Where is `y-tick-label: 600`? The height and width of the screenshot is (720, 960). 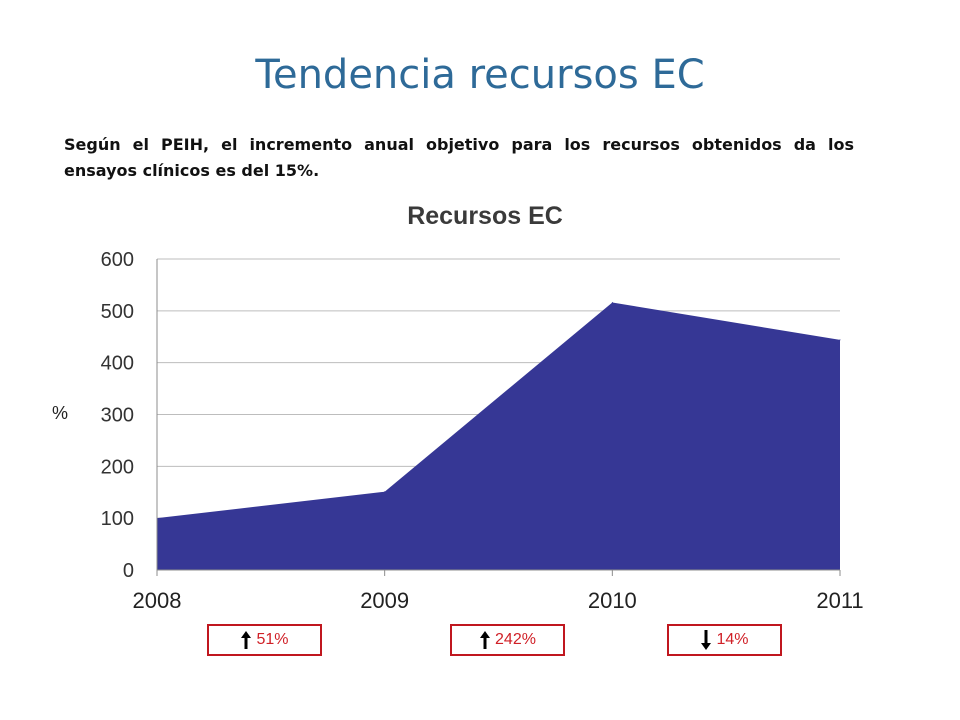
y-tick-label: 600 is located at coordinates (117, 260).